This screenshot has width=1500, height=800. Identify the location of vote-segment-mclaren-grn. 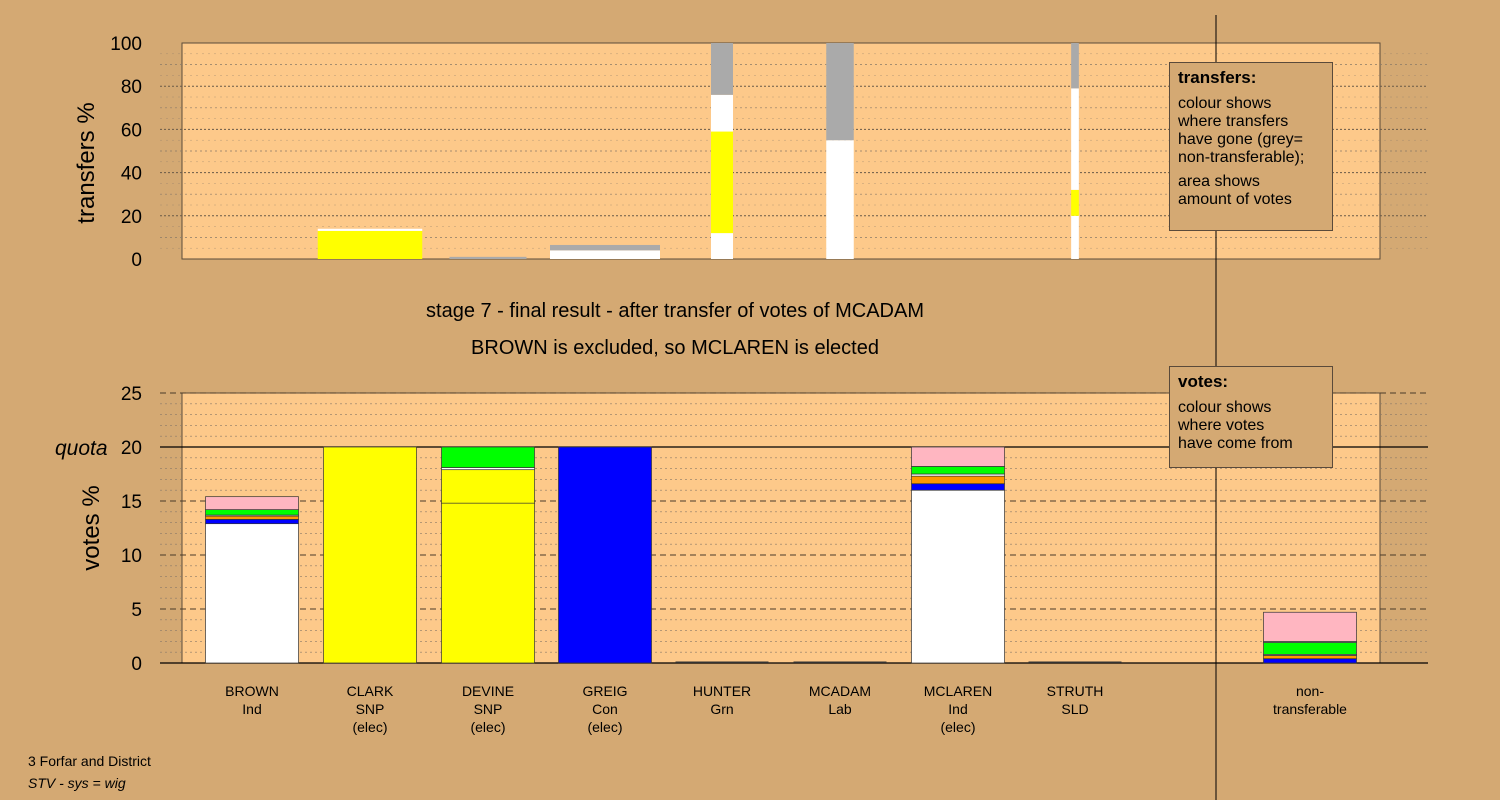
(958, 470).